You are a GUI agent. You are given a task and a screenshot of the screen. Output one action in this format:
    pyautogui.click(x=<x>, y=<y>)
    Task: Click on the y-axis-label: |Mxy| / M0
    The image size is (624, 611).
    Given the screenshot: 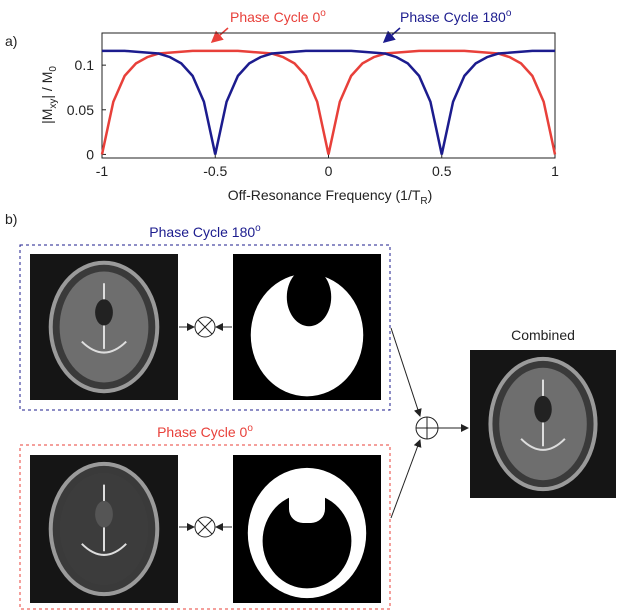 What is the action you would take?
    pyautogui.click(x=49, y=95)
    